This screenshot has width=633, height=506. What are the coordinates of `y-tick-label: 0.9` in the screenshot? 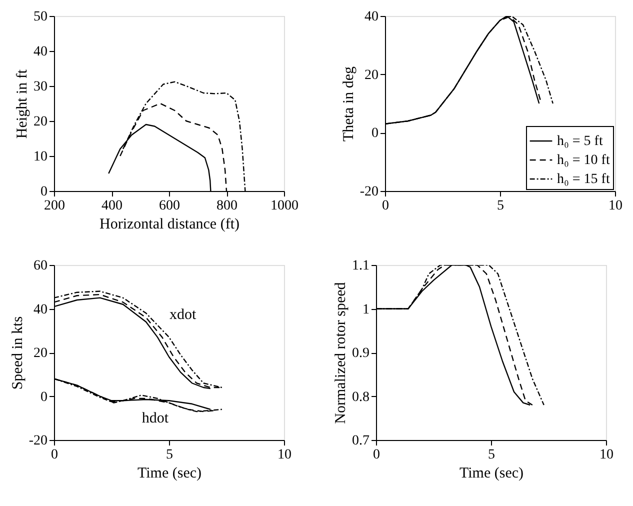 It's located at (361, 353).